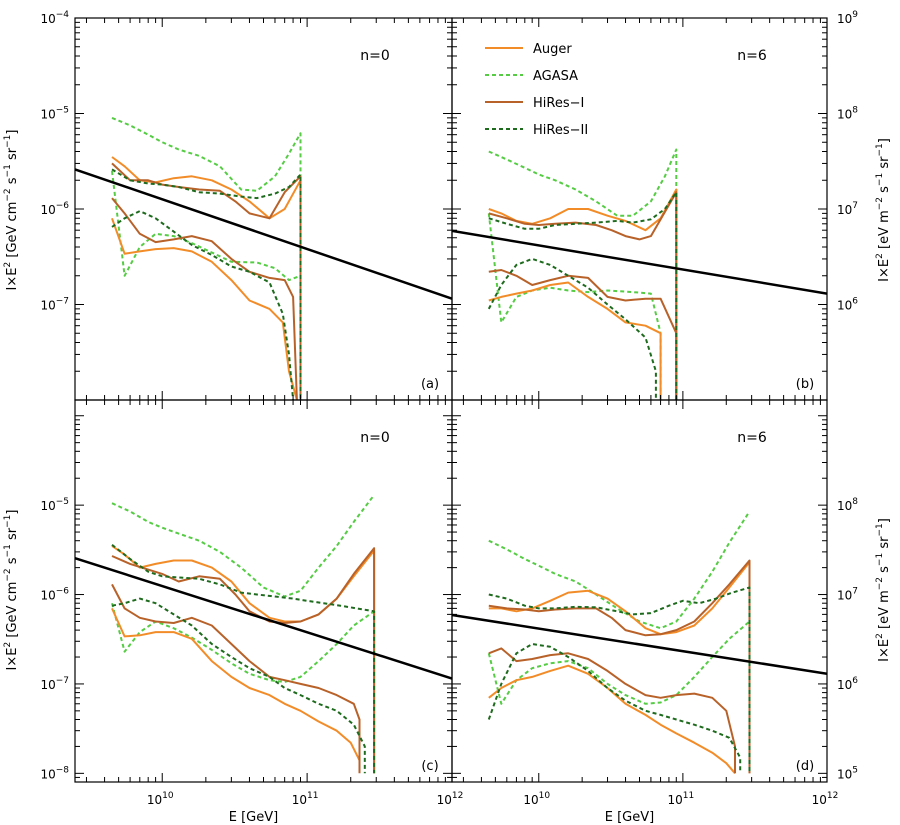 The width and height of the screenshot is (900, 825). I want to click on y-axis-label-right-top-part: I×E, so click(884, 270).